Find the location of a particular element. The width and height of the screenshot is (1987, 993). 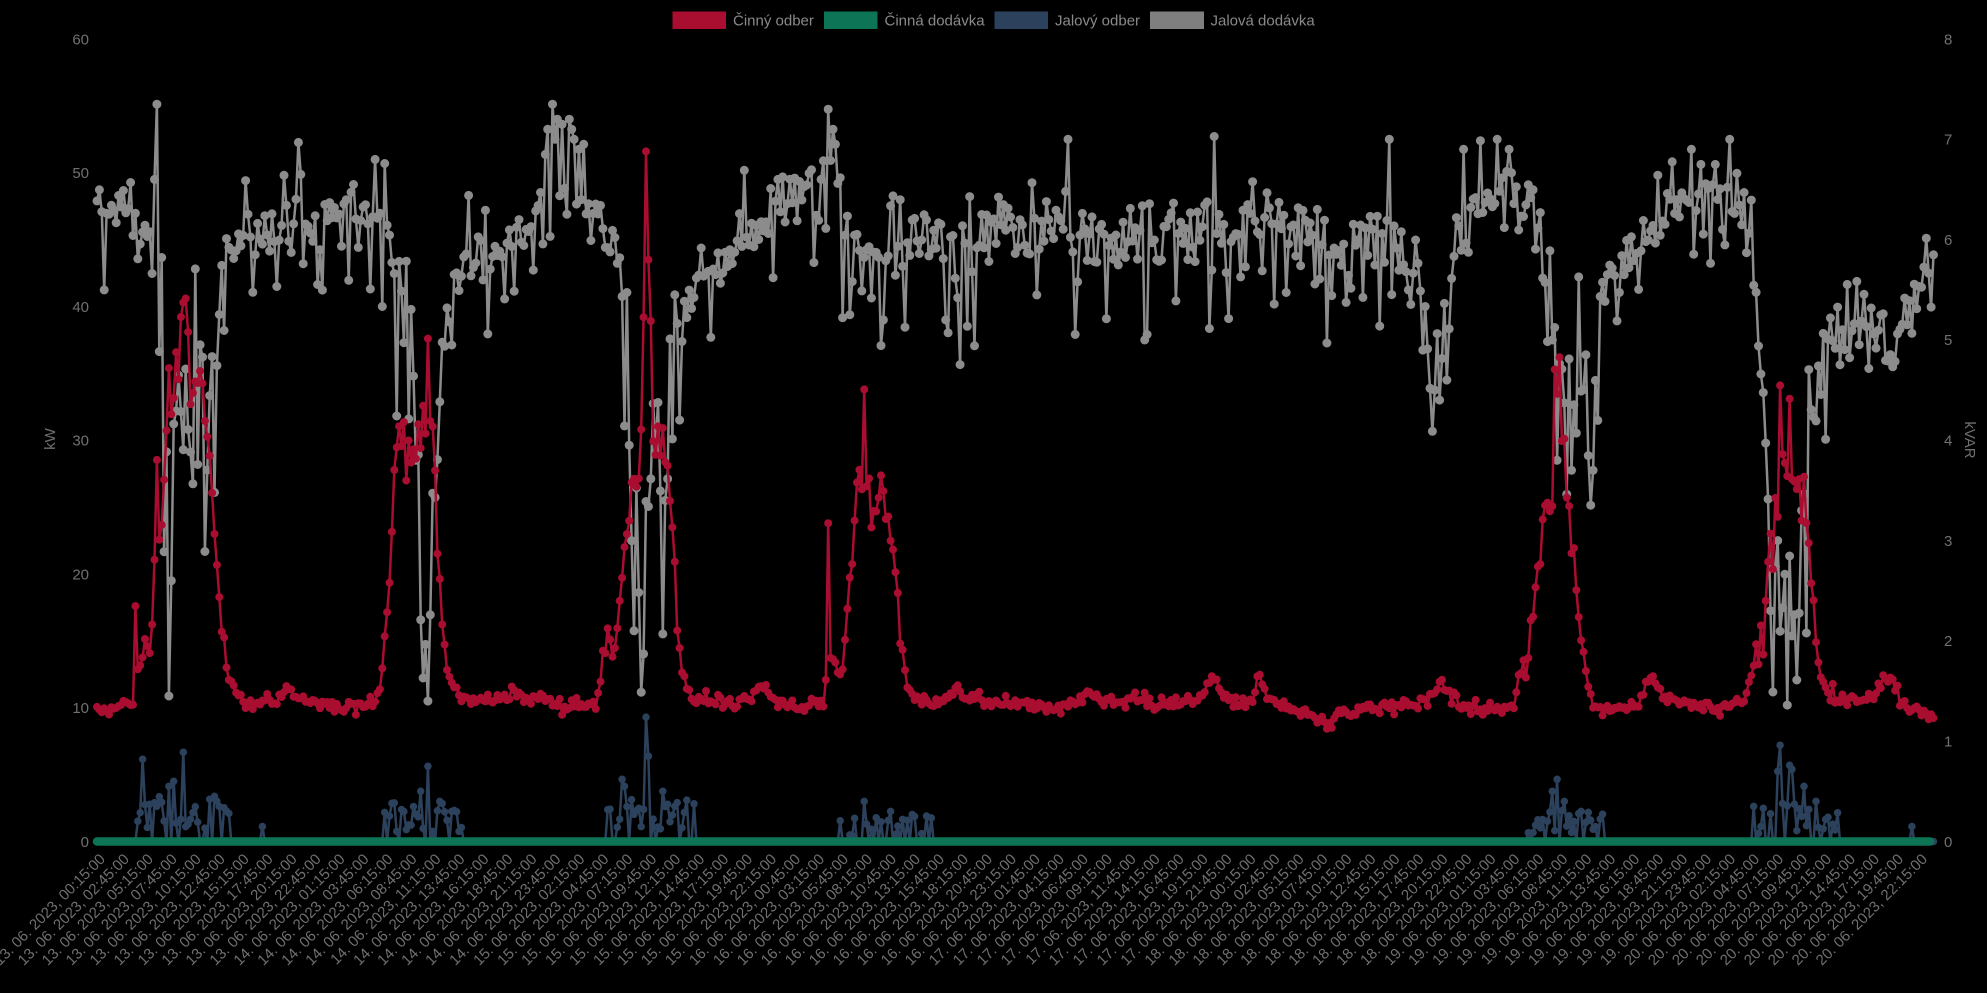

svg-text: 1 is located at coordinates (1948, 742).